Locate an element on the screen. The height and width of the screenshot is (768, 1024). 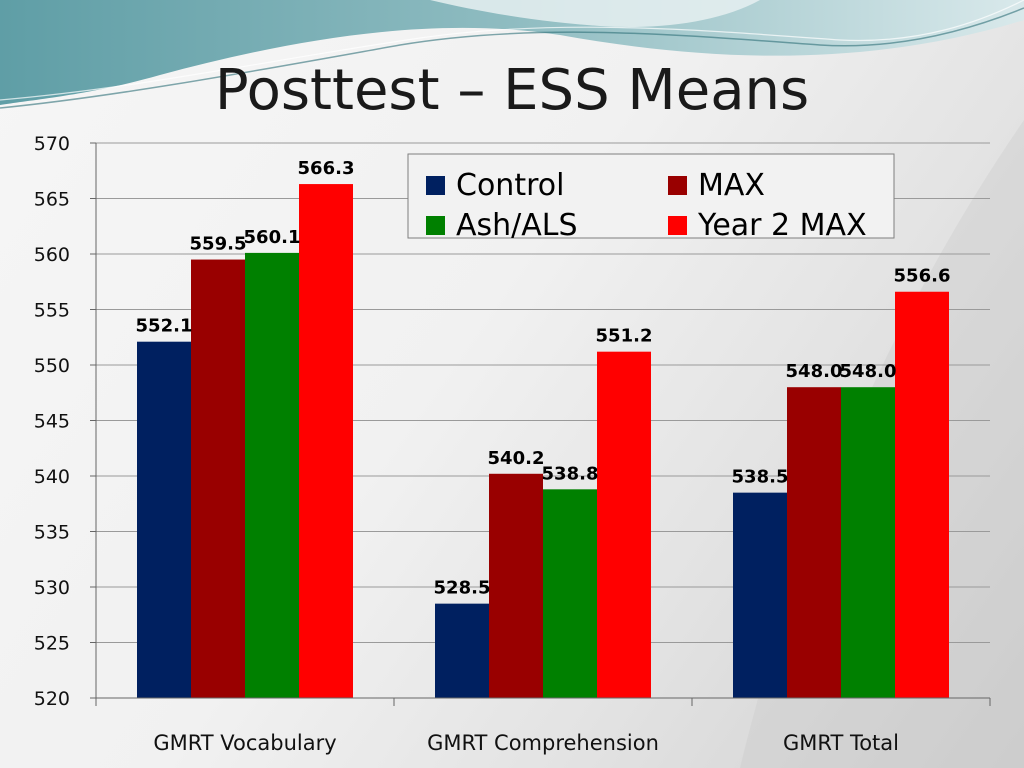
data-label: 560.1 is located at coordinates (272, 237).